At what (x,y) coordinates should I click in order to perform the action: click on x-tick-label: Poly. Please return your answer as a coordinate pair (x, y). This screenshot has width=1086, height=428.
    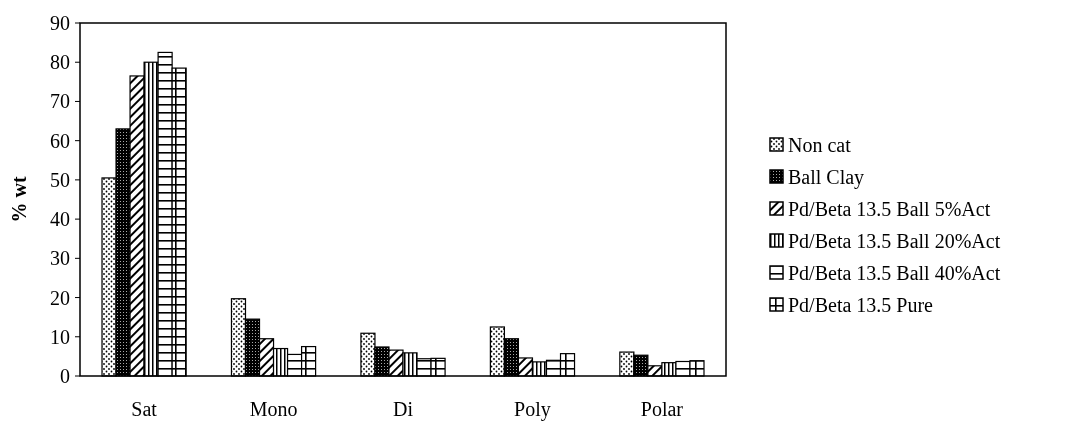
    Looking at the image, I should click on (532, 409).